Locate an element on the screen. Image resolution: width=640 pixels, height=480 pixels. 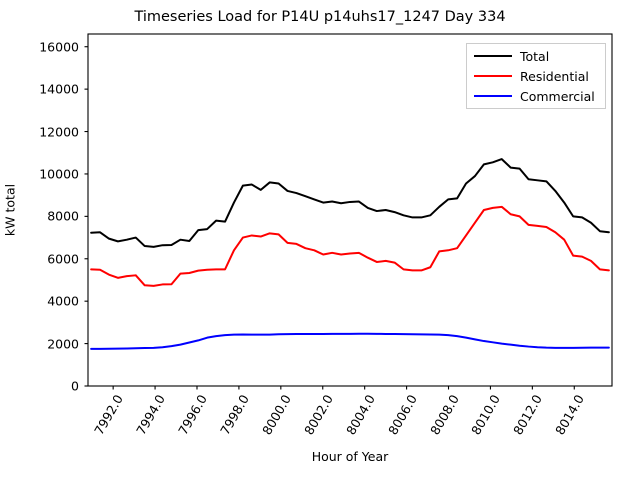
y-axis-tick-label: 10000 is located at coordinates (59, 174).